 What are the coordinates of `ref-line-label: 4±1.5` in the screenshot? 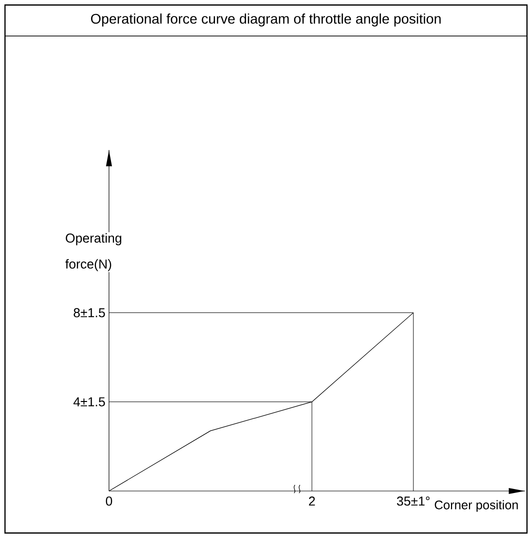 It's located at (89, 401).